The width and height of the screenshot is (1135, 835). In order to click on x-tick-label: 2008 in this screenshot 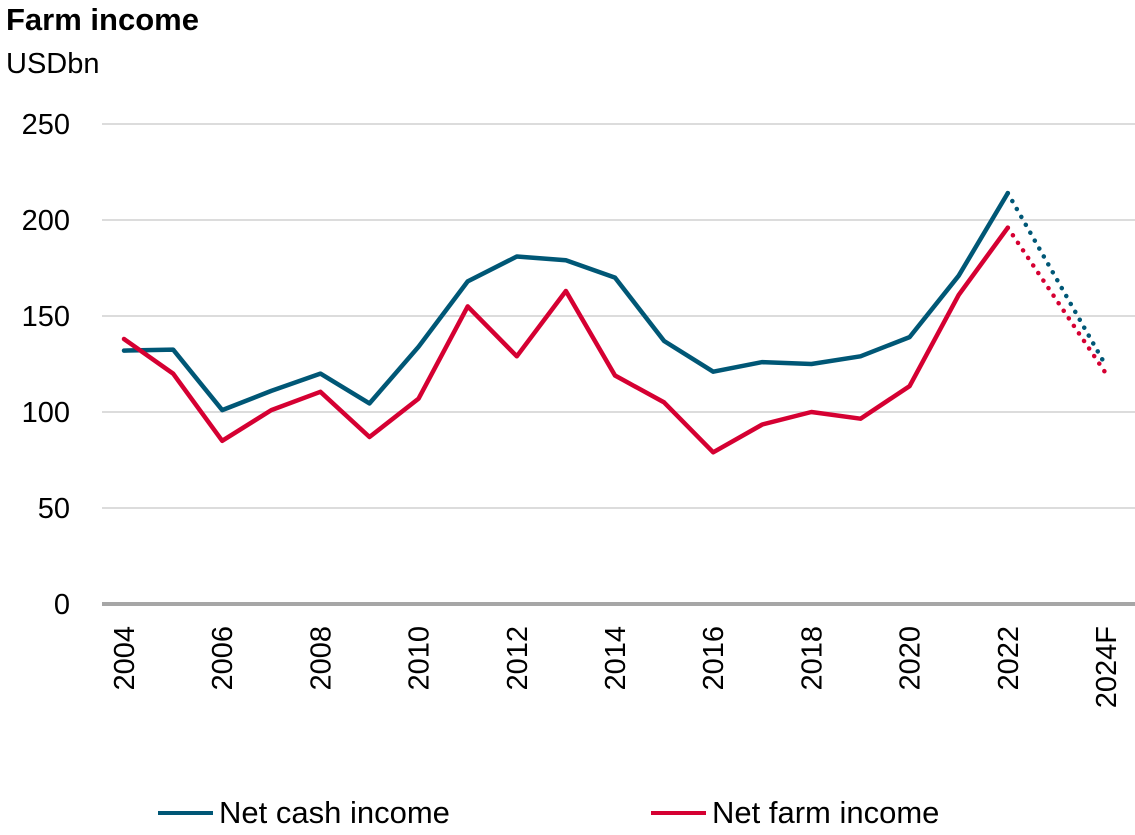, I will do `click(321, 658)`.